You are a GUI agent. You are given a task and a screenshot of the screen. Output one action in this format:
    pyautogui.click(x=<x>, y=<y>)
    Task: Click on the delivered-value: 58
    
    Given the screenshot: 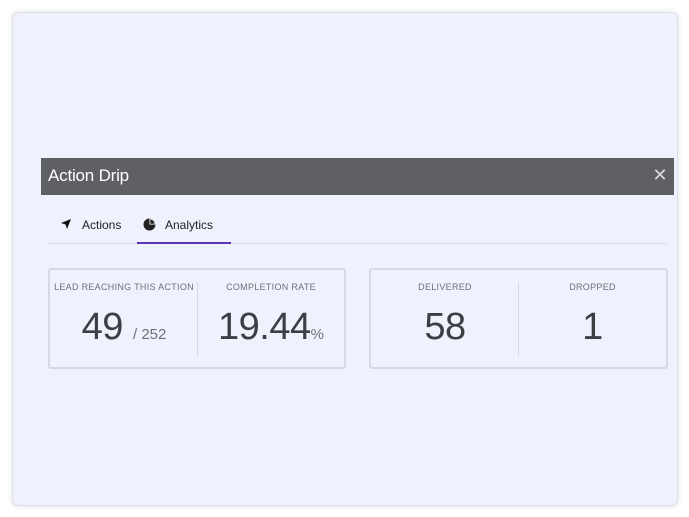 What is the action you would take?
    pyautogui.click(x=445, y=327)
    